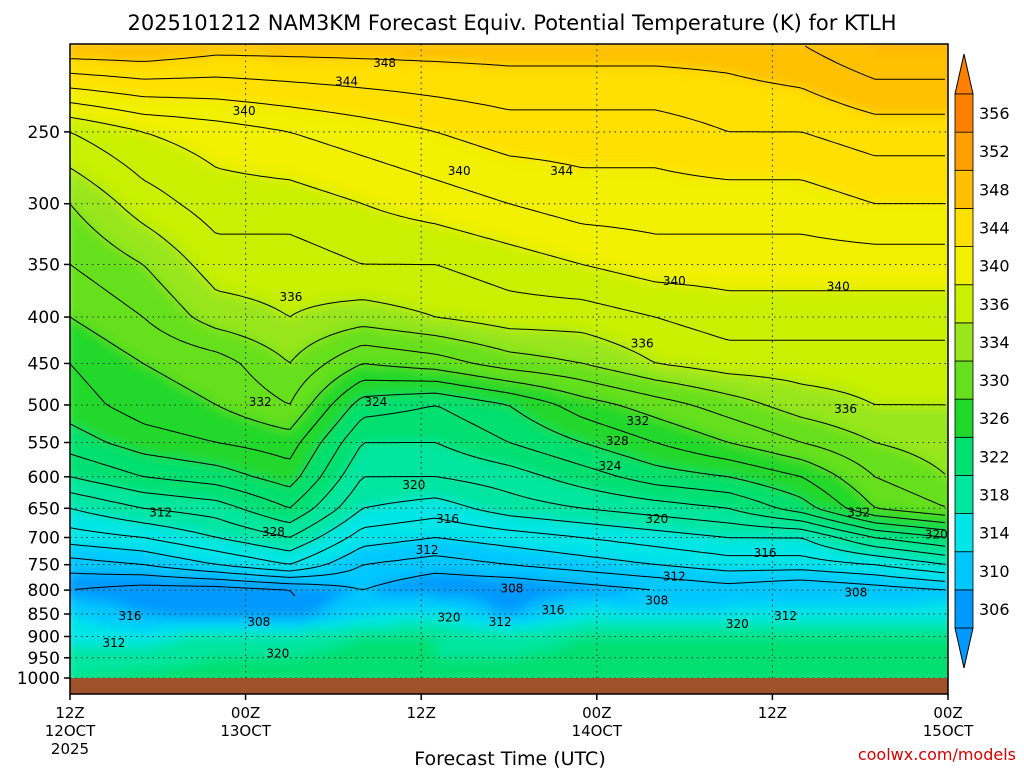 This screenshot has width=1024, height=772. What do you see at coordinates (994, 533) in the screenshot?
I see `colorbar-label: 314` at bounding box center [994, 533].